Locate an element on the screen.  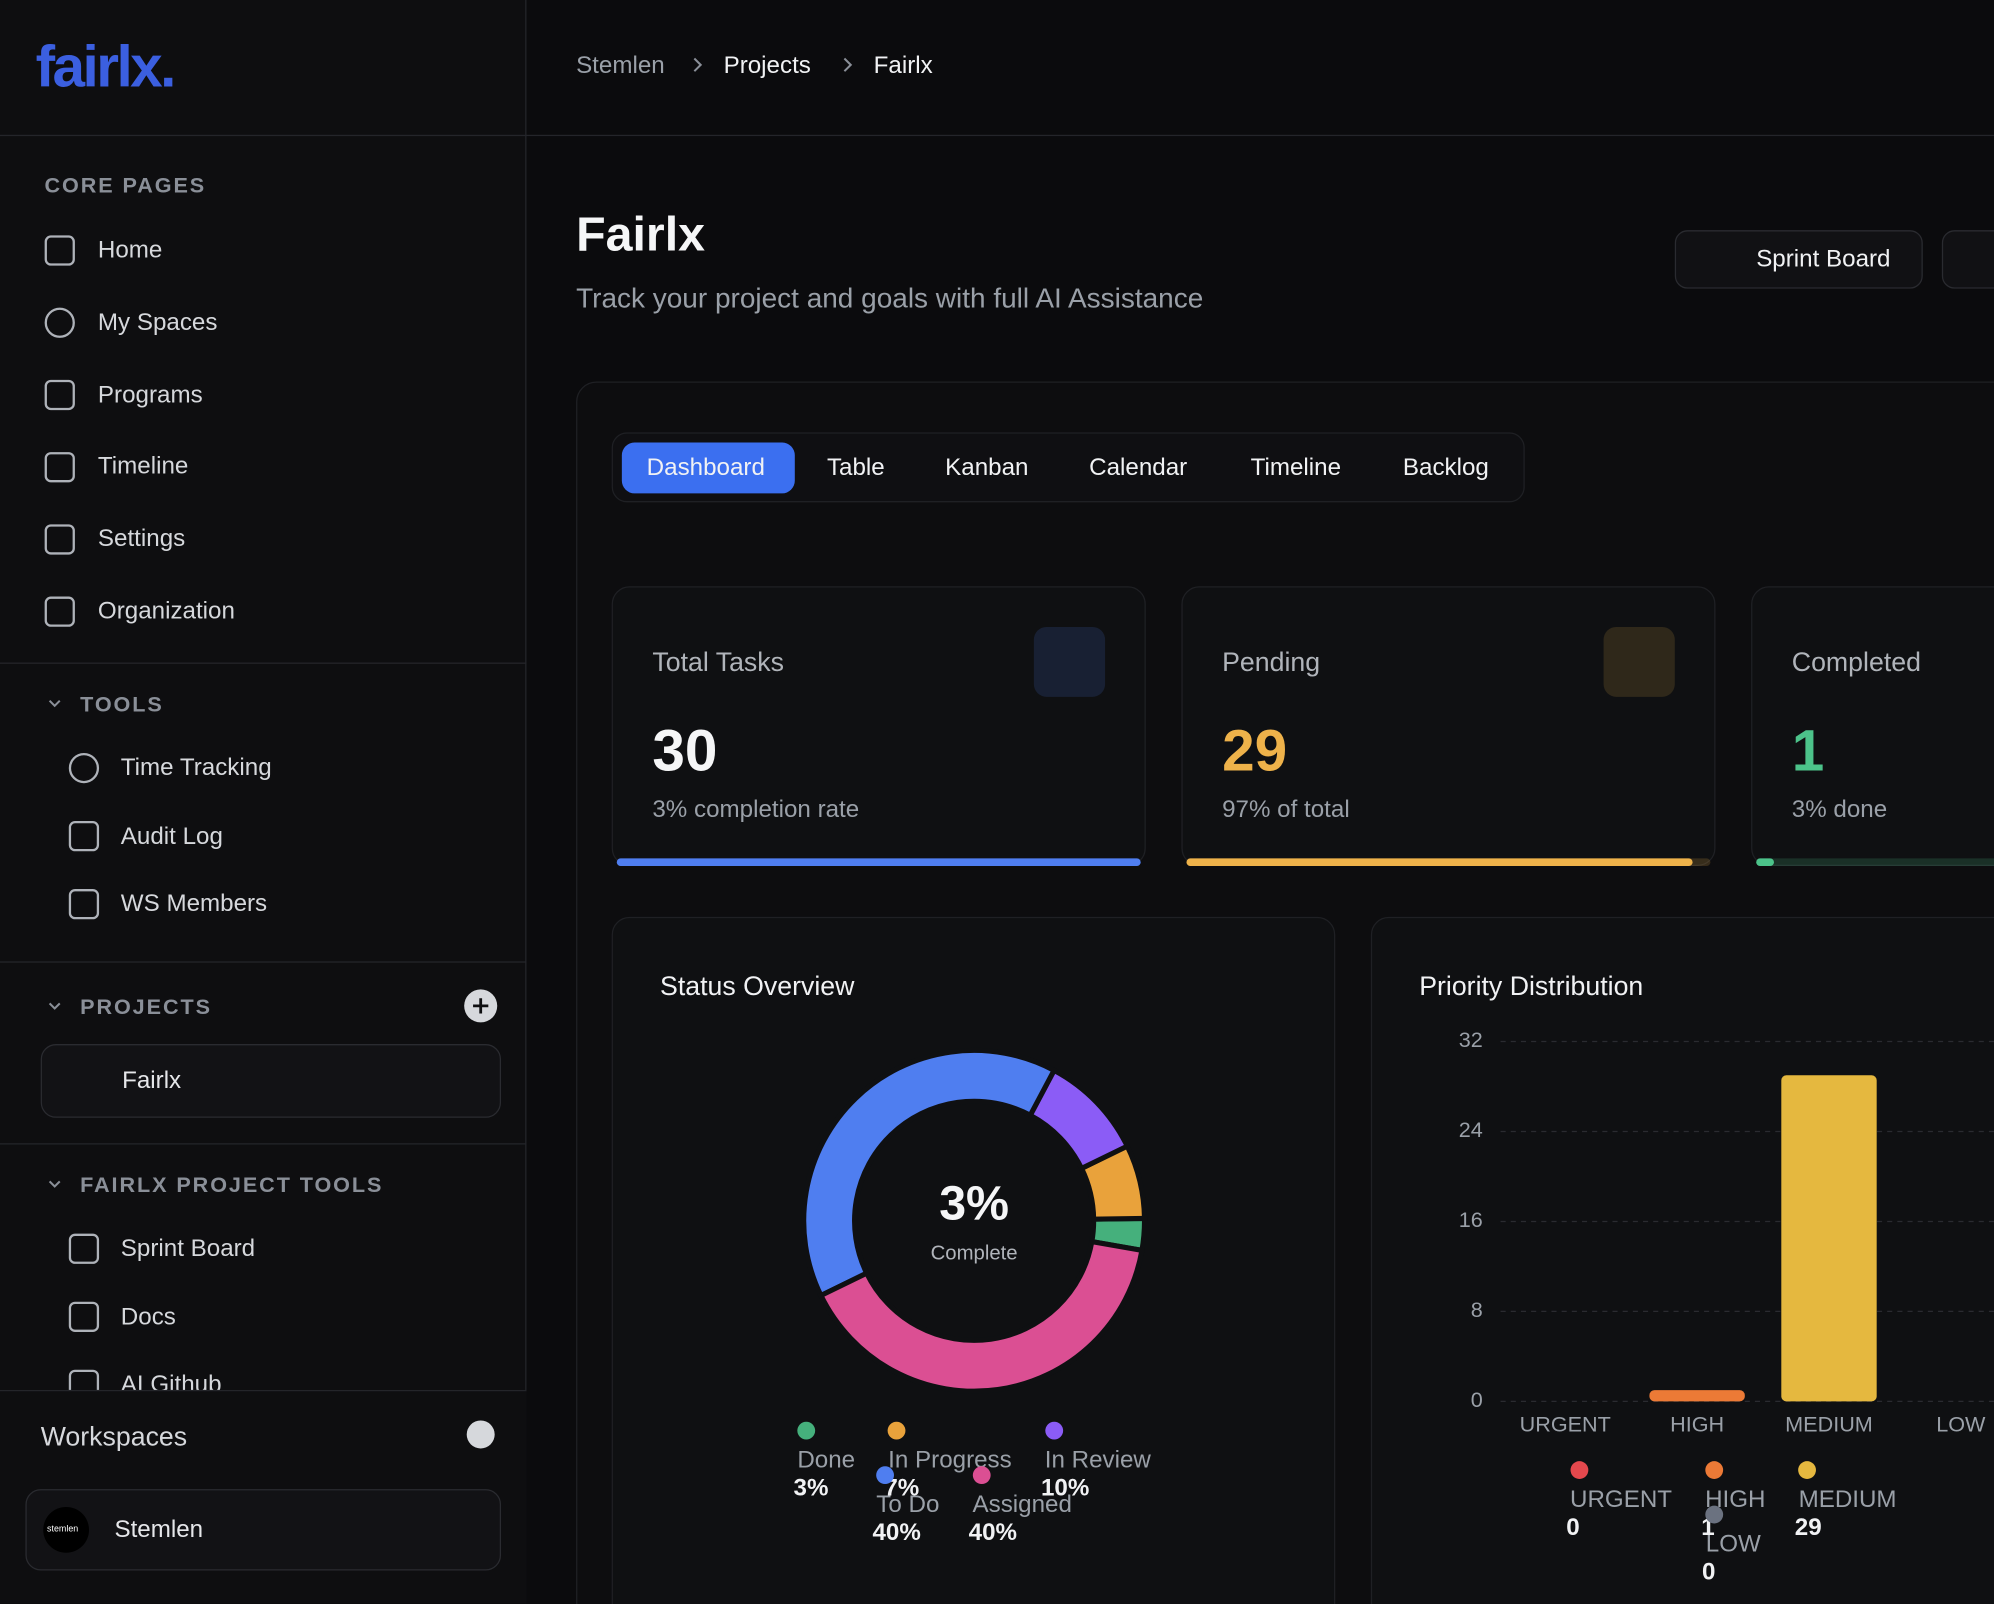
stat-title: Total Tasks is located at coordinates (718, 662).